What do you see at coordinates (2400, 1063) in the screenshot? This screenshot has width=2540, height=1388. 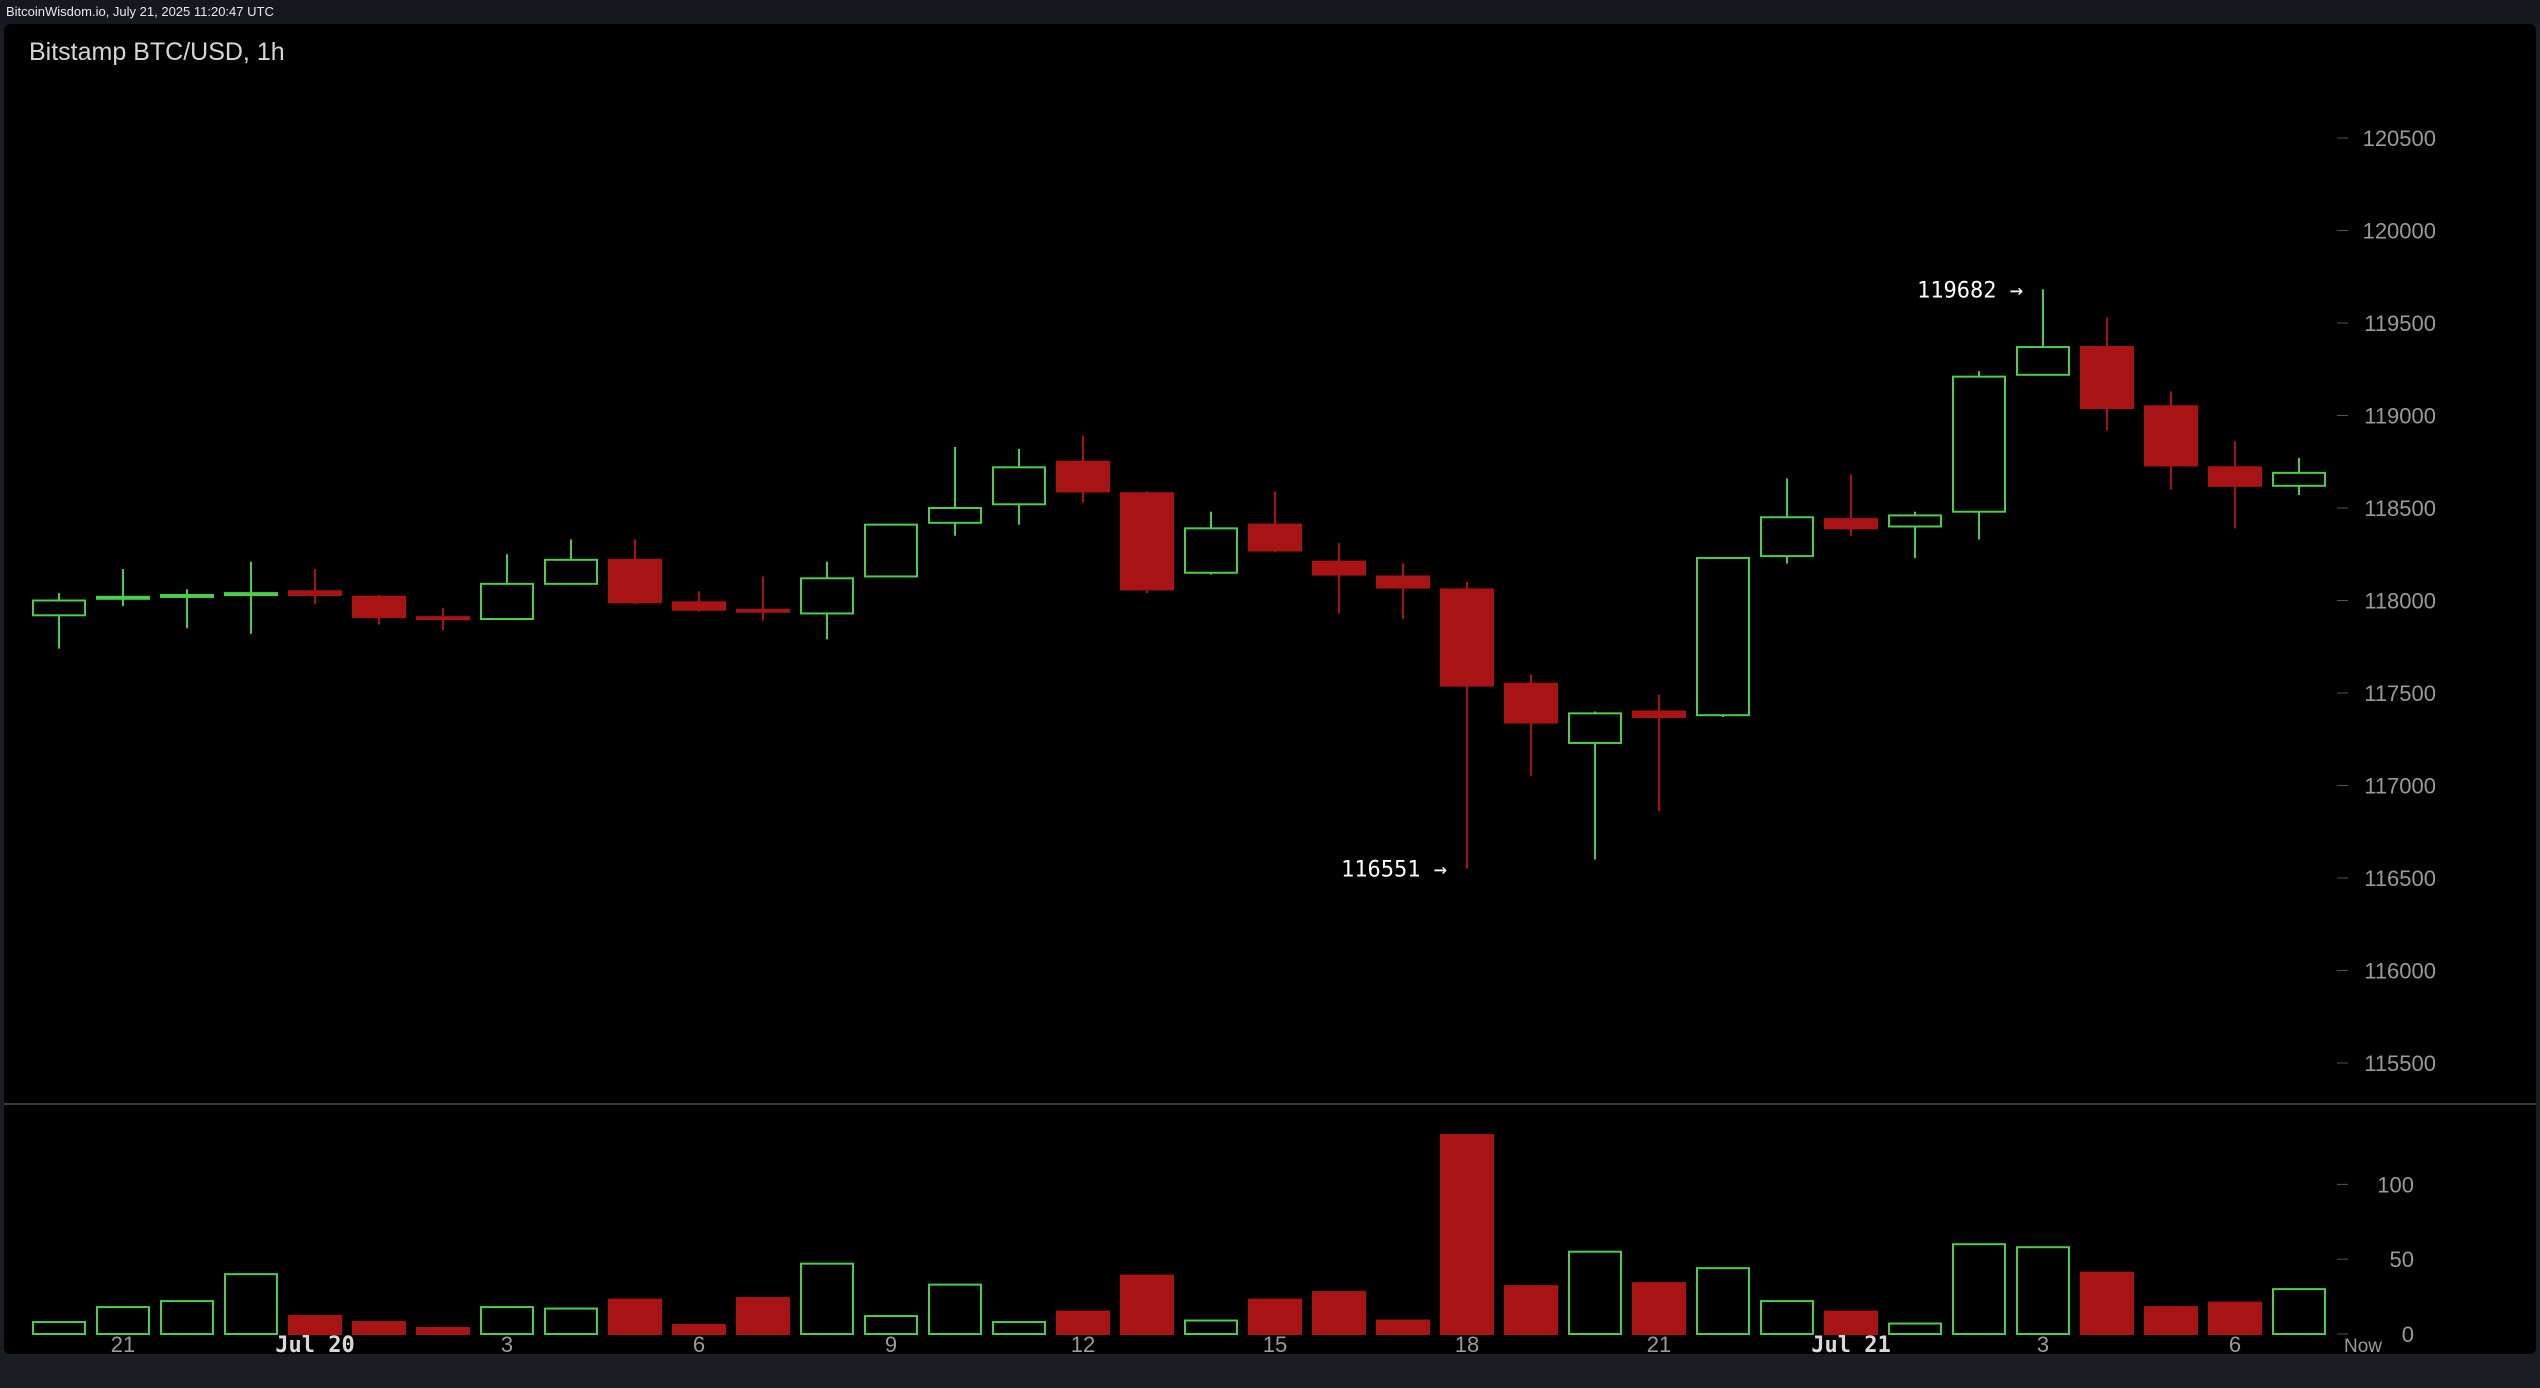 I see `price-tick-label: 115500` at bounding box center [2400, 1063].